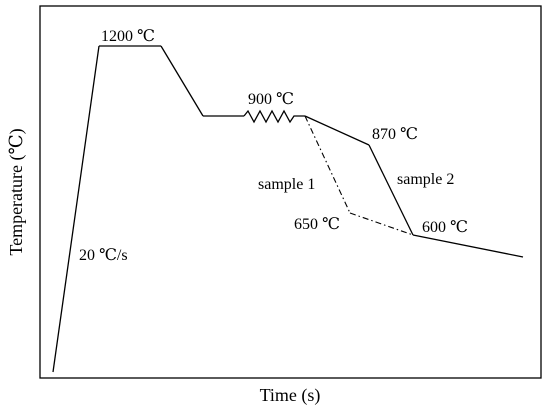 This screenshot has width=550, height=418. Describe the element at coordinates (391, 190) in the screenshot. I see `sample2-fast-cool-line` at that location.